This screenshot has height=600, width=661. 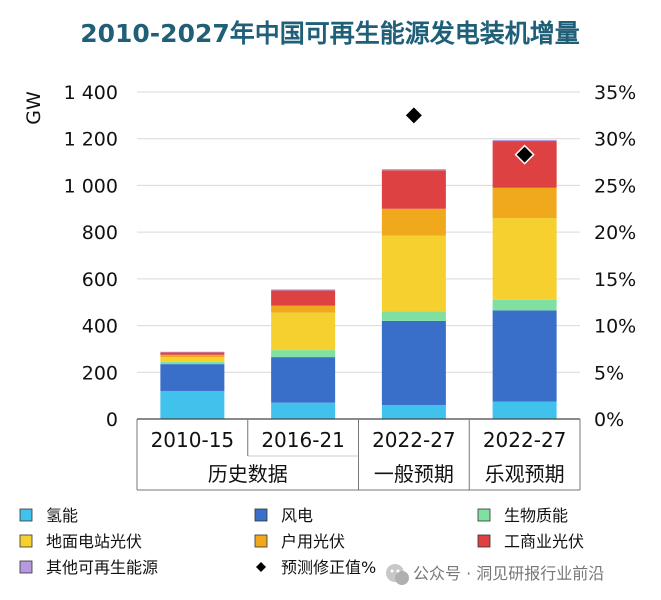 I want to click on legend-label: 风电, so click(x=297, y=515).